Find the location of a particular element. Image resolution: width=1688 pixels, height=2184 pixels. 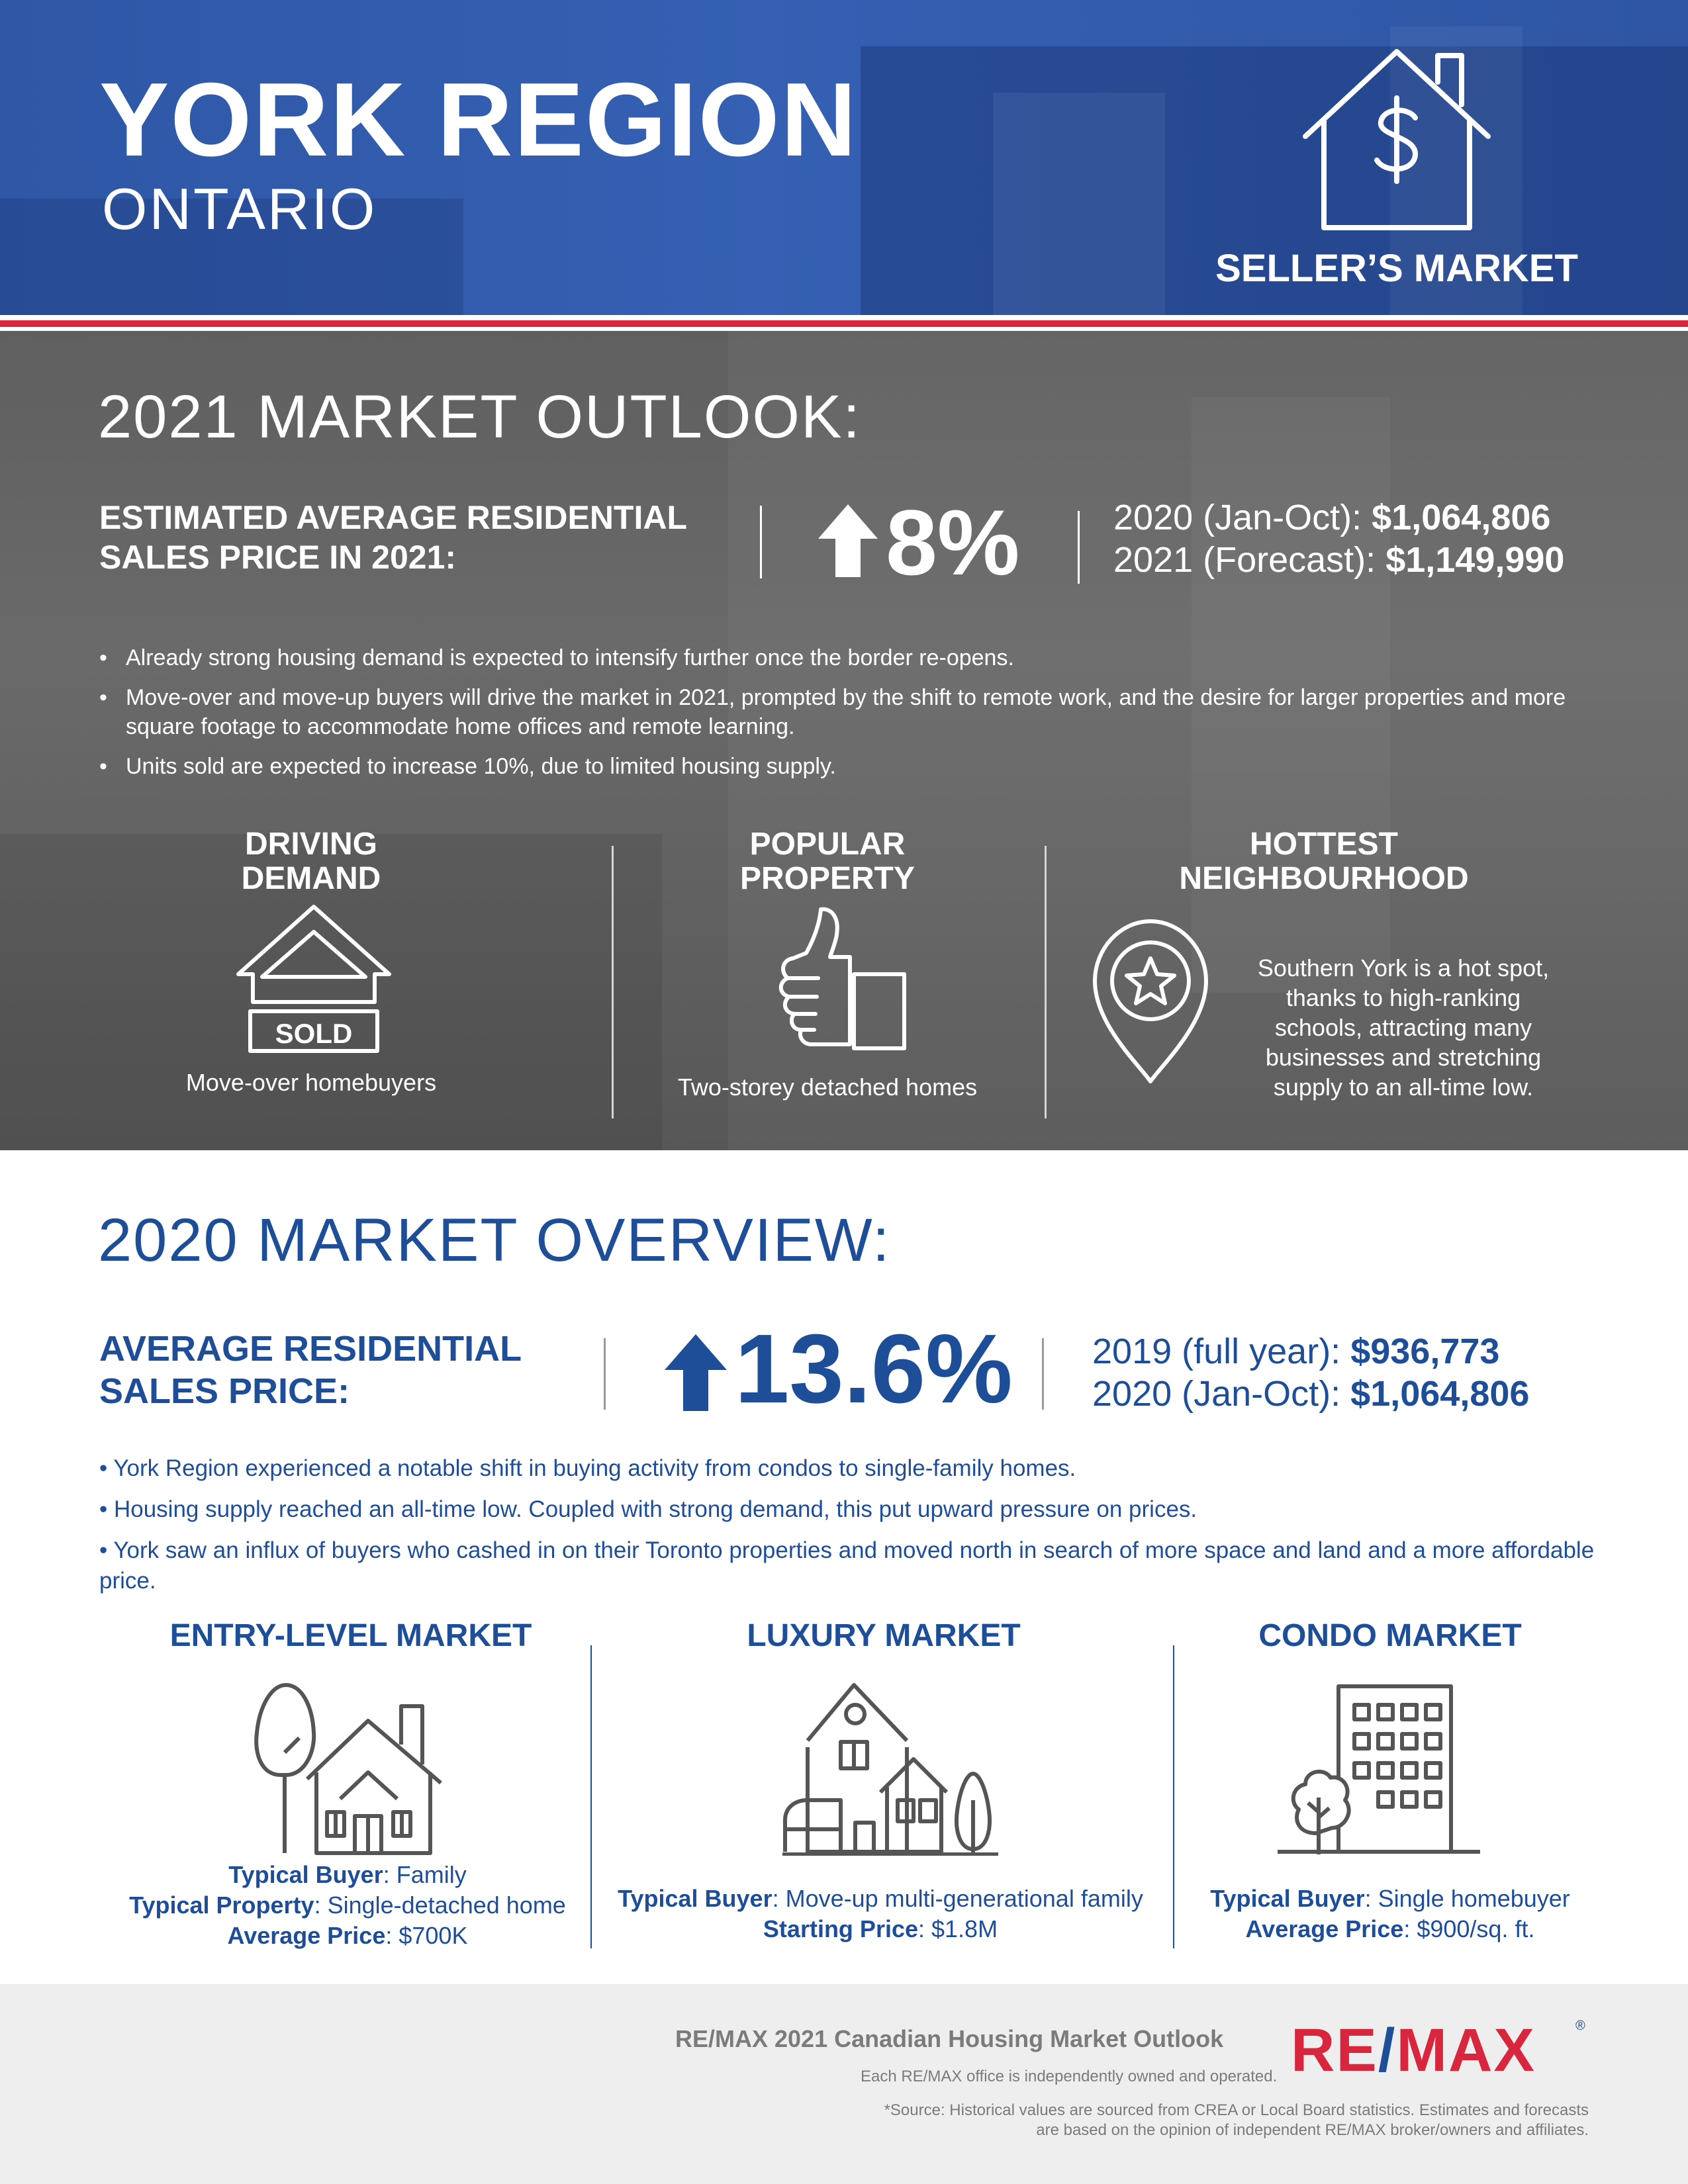

forecast-label: 2021 (Forecast): is located at coordinates (1244, 560).